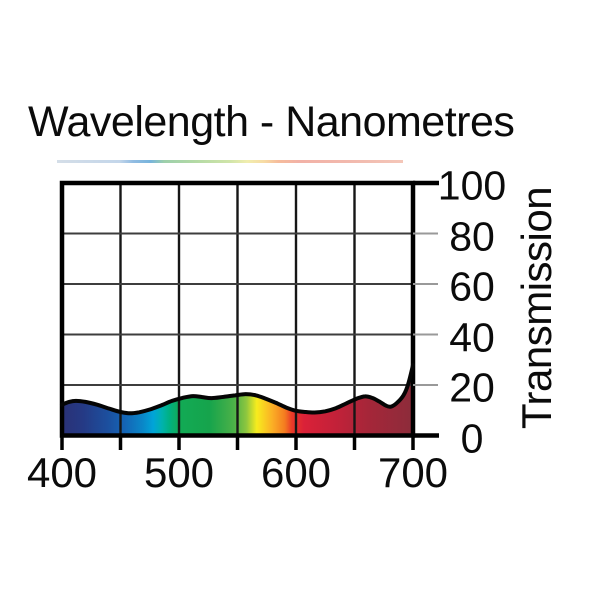 Image resolution: width=600 pixels, height=600 pixels. Describe the element at coordinates (472, 387) in the screenshot. I see `y-tick-label: 20` at that location.